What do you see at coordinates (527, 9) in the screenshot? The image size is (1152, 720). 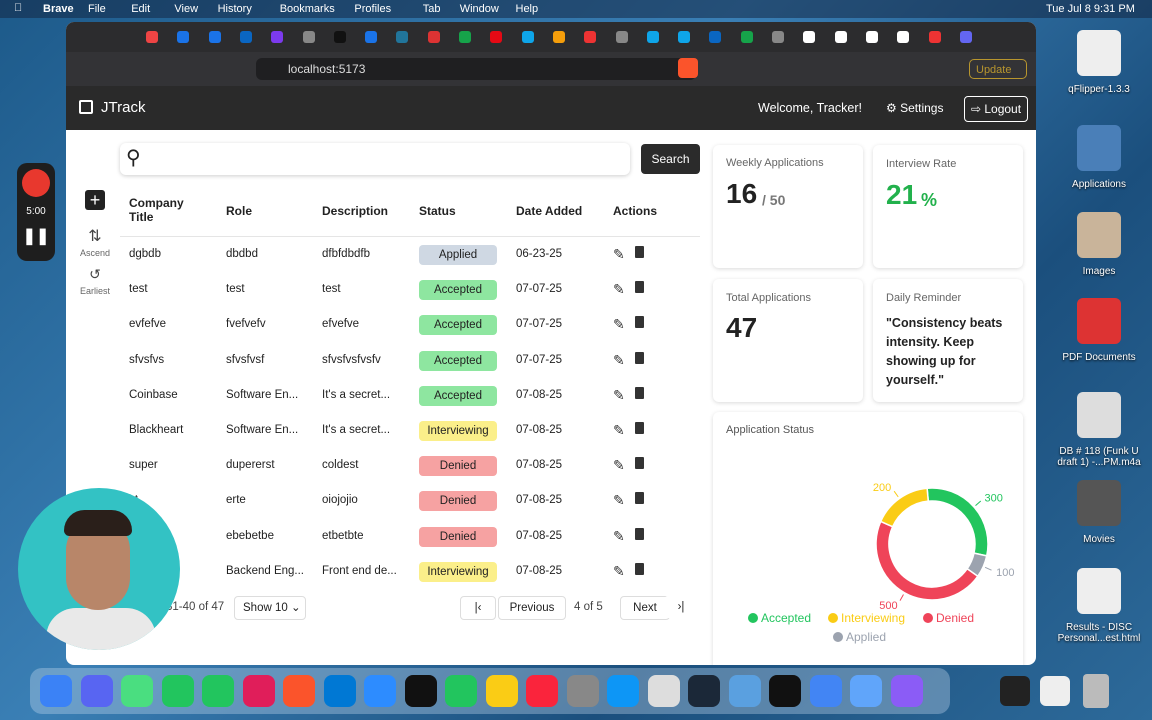 I see `menu-item: Help` at bounding box center [527, 9].